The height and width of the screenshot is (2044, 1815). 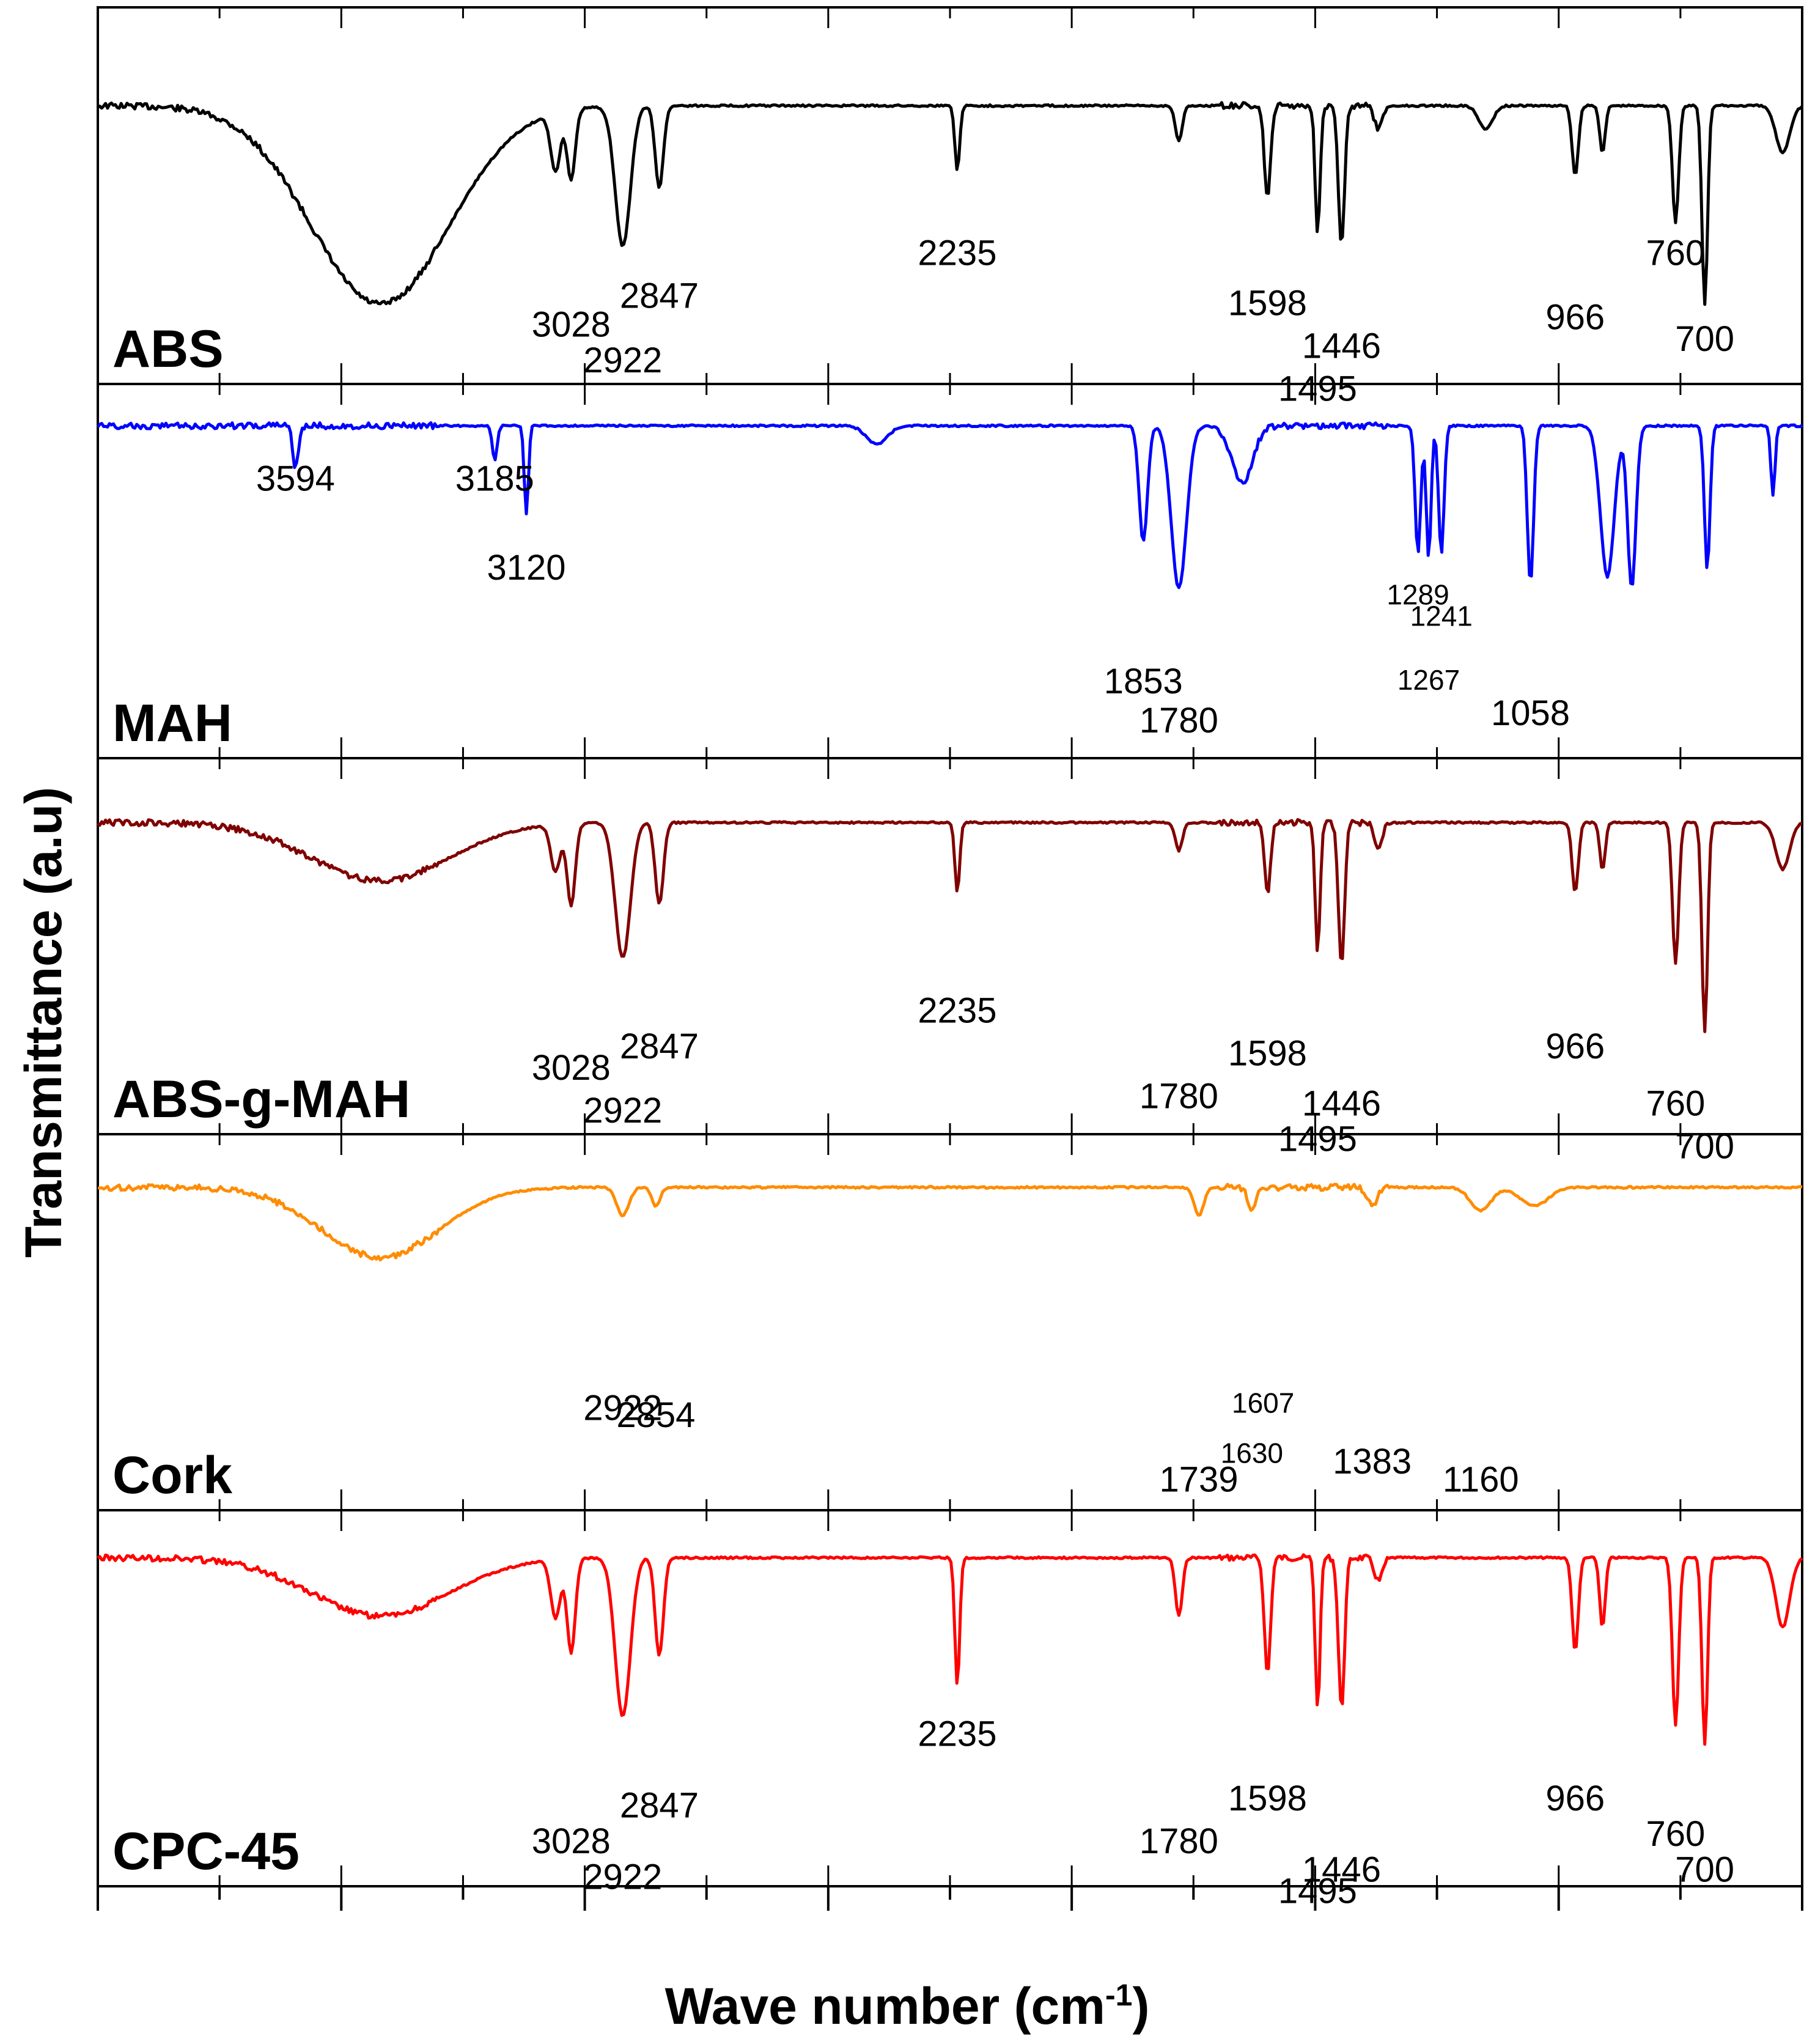 I want to click on x-axis-title-close: ), so click(x=1140, y=2006).